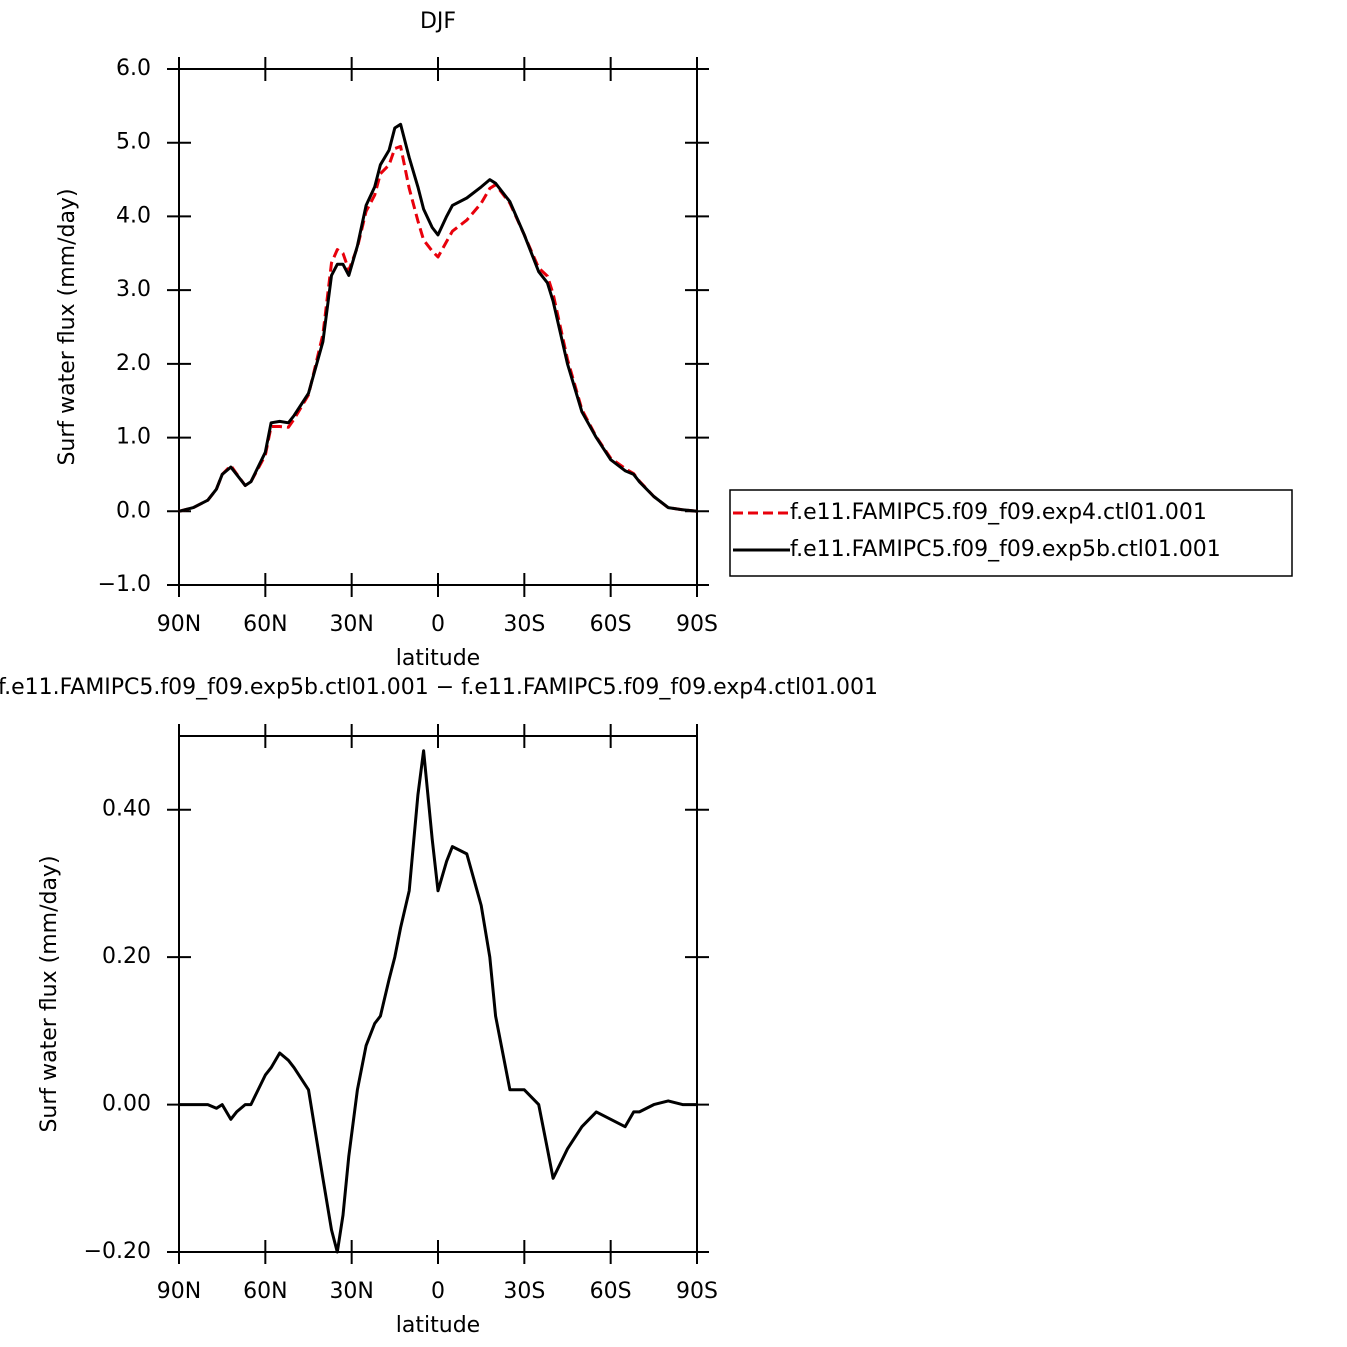  Describe the element at coordinates (1005, 549) in the screenshot. I see `legend-label: f.e11.FAMIPC5.f09_f09.exp5b.ctl01.001` at that location.